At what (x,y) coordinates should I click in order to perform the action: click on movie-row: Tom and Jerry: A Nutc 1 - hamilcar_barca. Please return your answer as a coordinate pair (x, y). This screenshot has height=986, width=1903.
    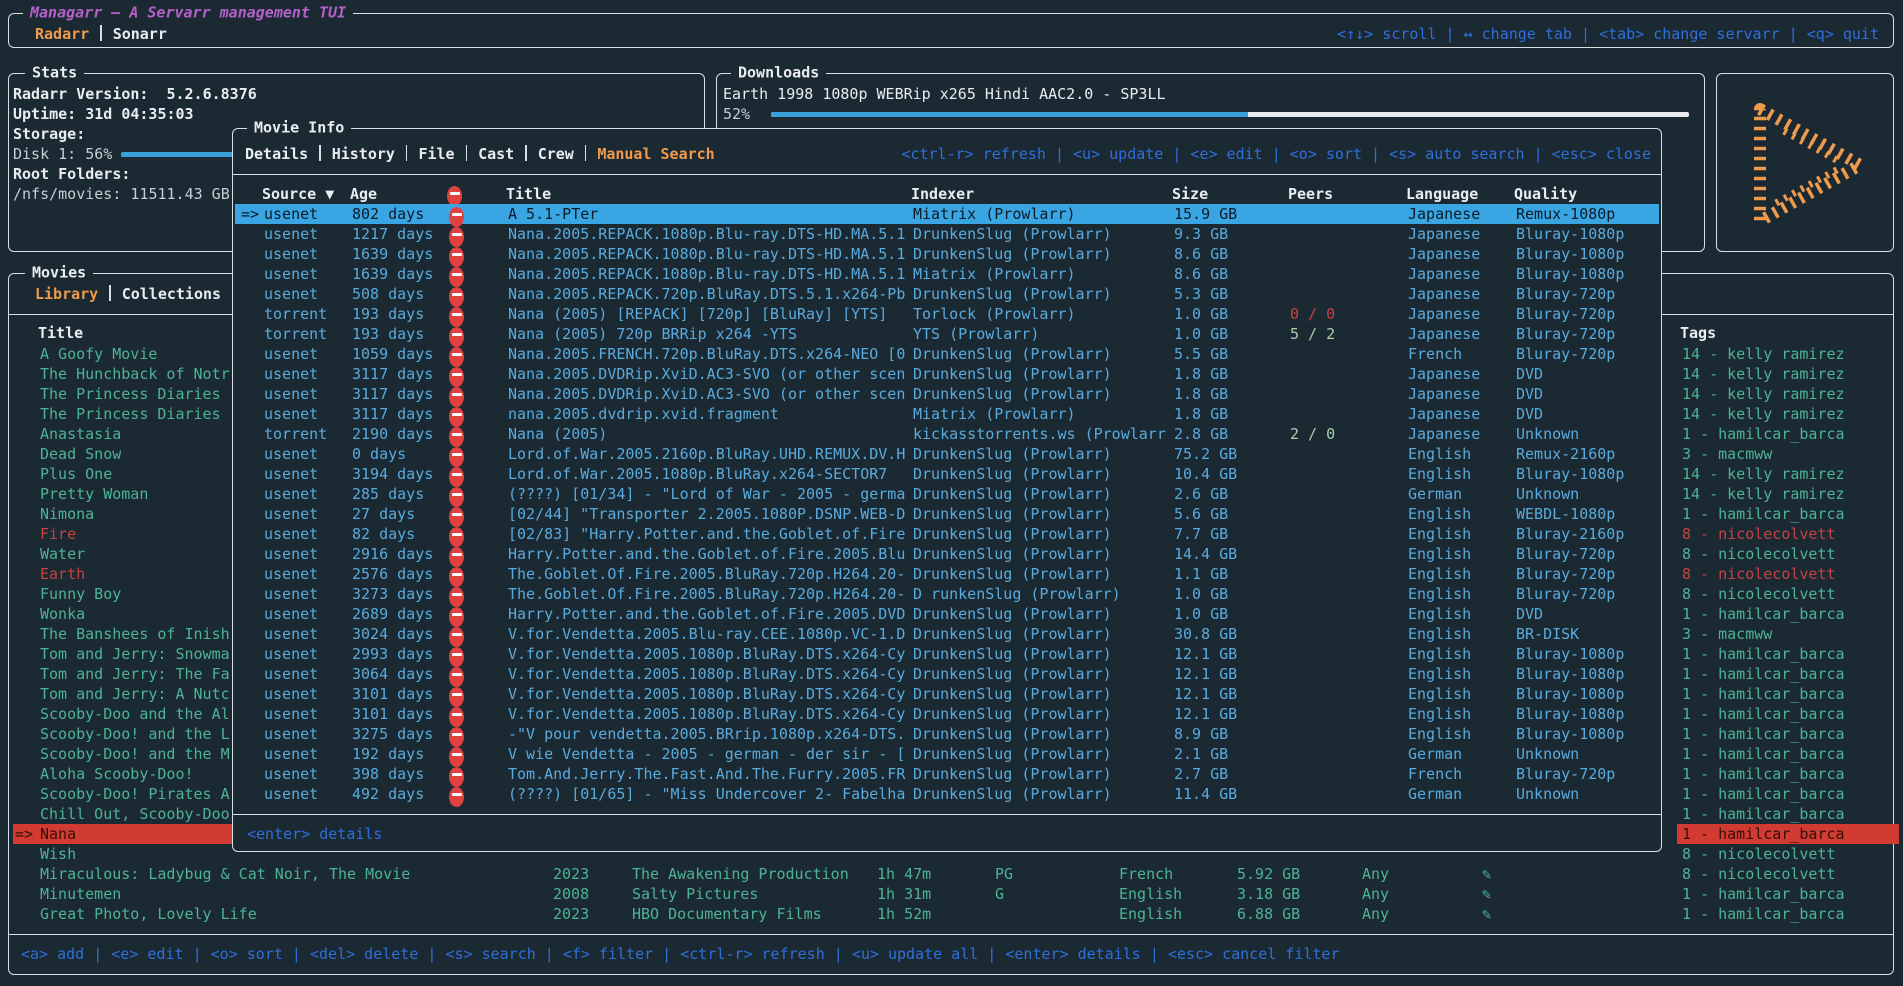
    Looking at the image, I should click on (951, 694).